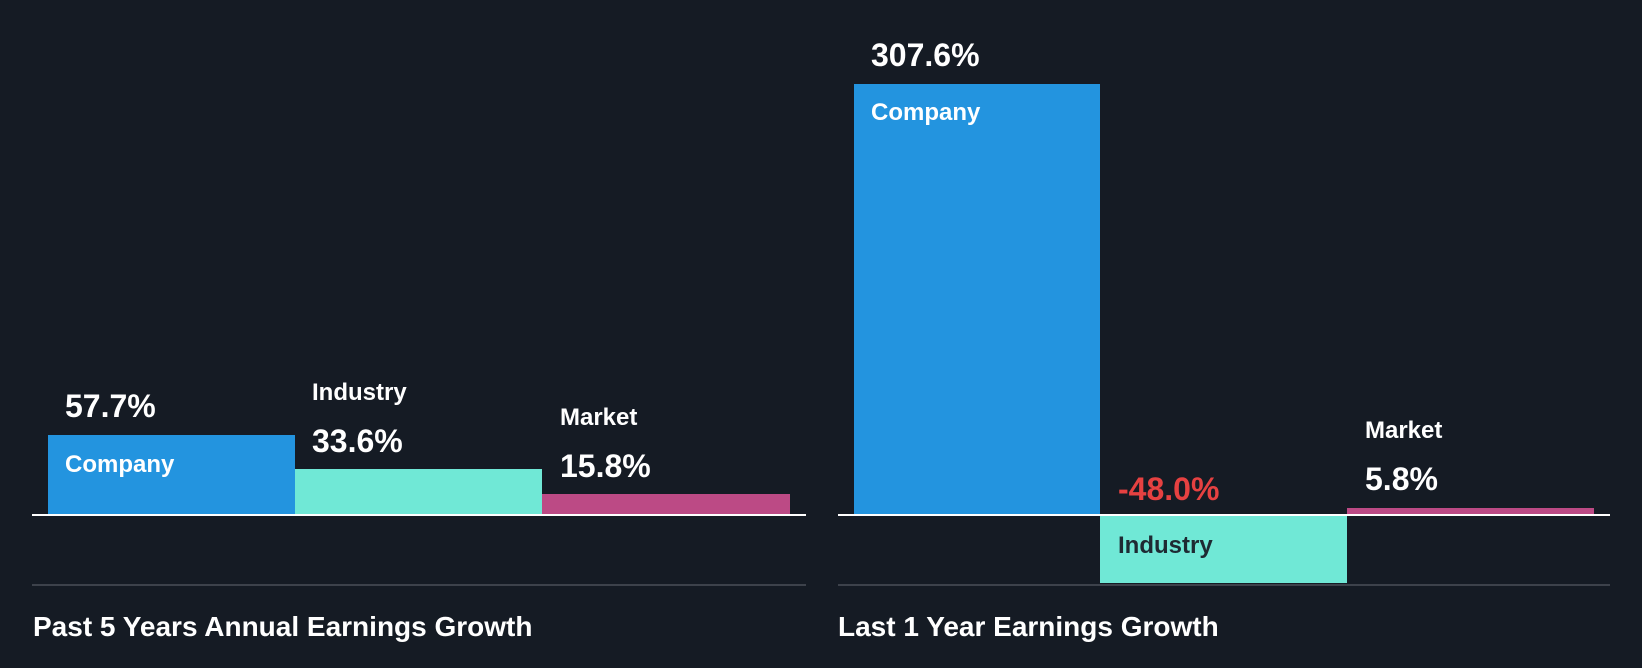 The width and height of the screenshot is (1642, 668). I want to click on bar-market-1y, so click(1470, 511).